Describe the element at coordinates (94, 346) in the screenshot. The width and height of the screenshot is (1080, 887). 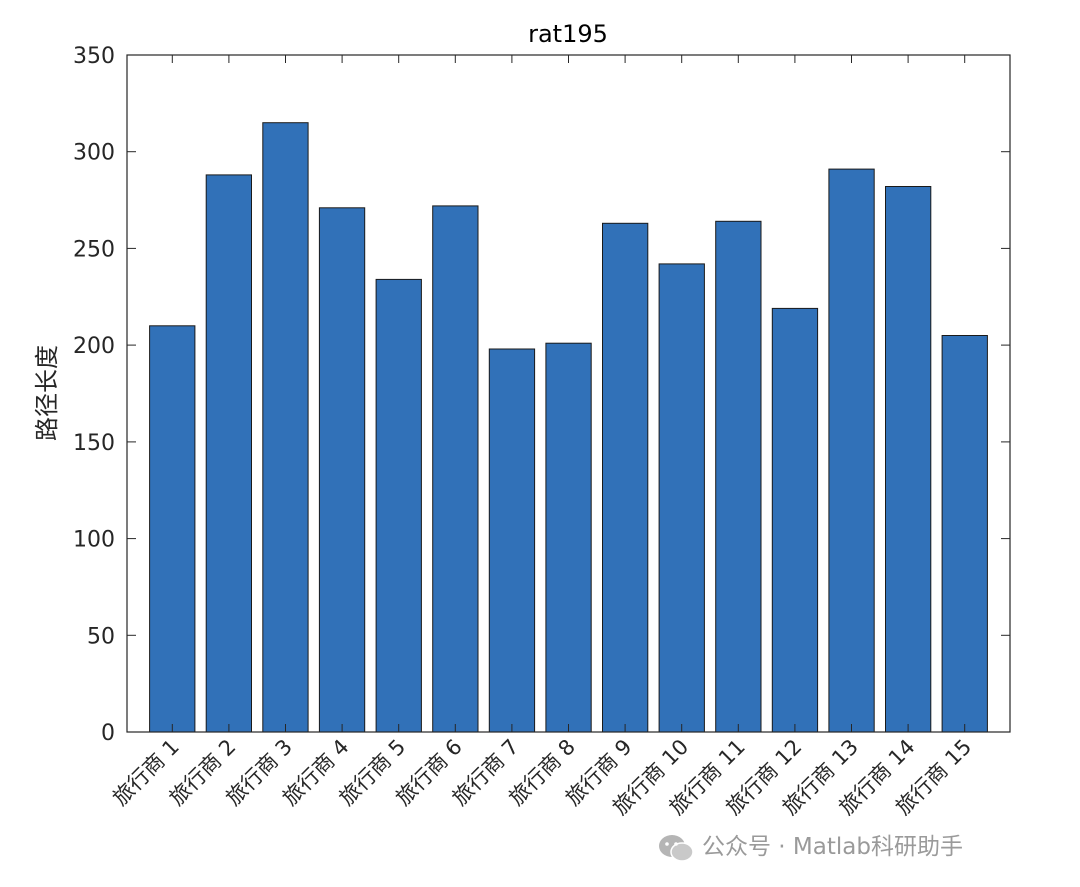
I see `y-tick-label: 200` at that location.